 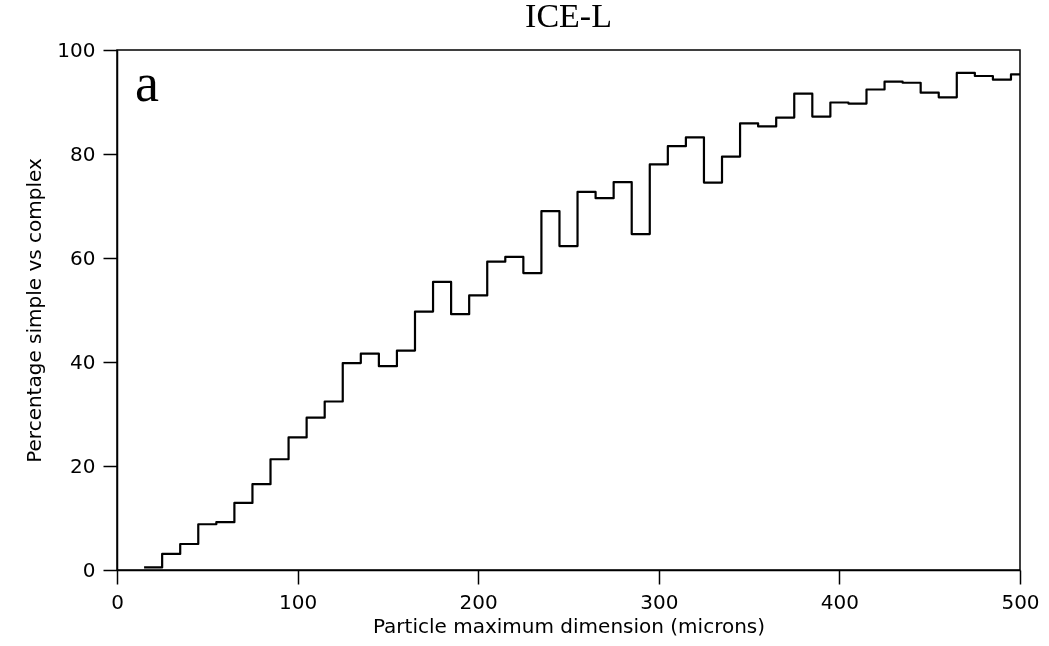 I want to click on x-tick-label: 400, so click(x=839, y=601).